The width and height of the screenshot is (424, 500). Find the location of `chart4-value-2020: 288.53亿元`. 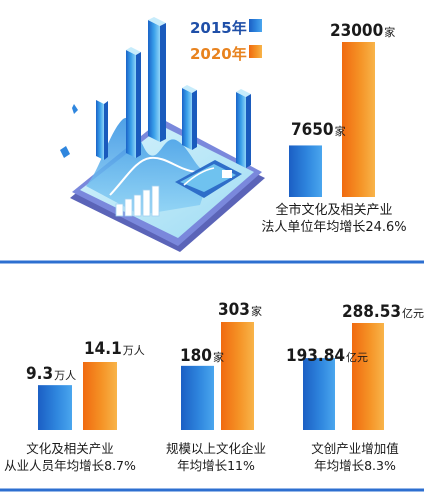

chart4-value-2020: 288.53亿元 is located at coordinates (383, 312).